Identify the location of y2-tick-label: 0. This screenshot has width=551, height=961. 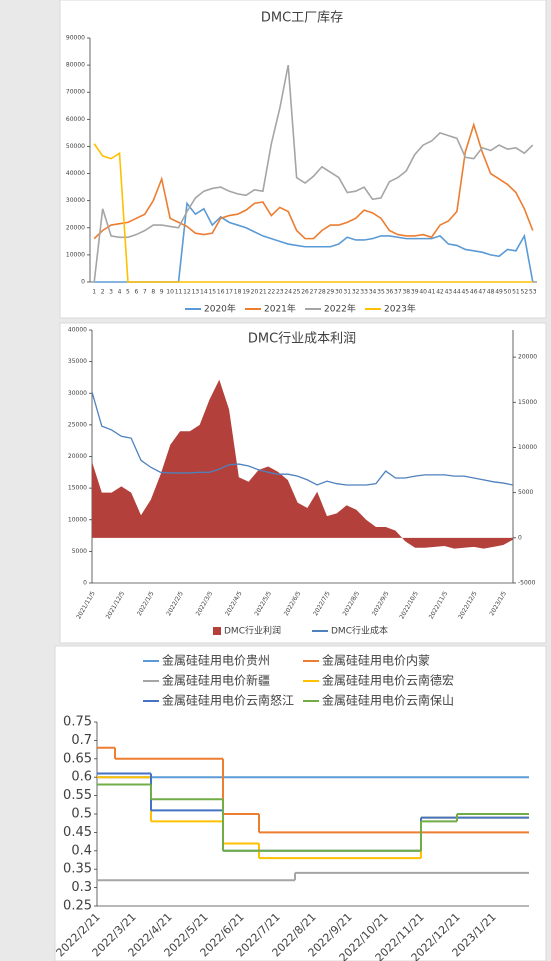
(520, 537).